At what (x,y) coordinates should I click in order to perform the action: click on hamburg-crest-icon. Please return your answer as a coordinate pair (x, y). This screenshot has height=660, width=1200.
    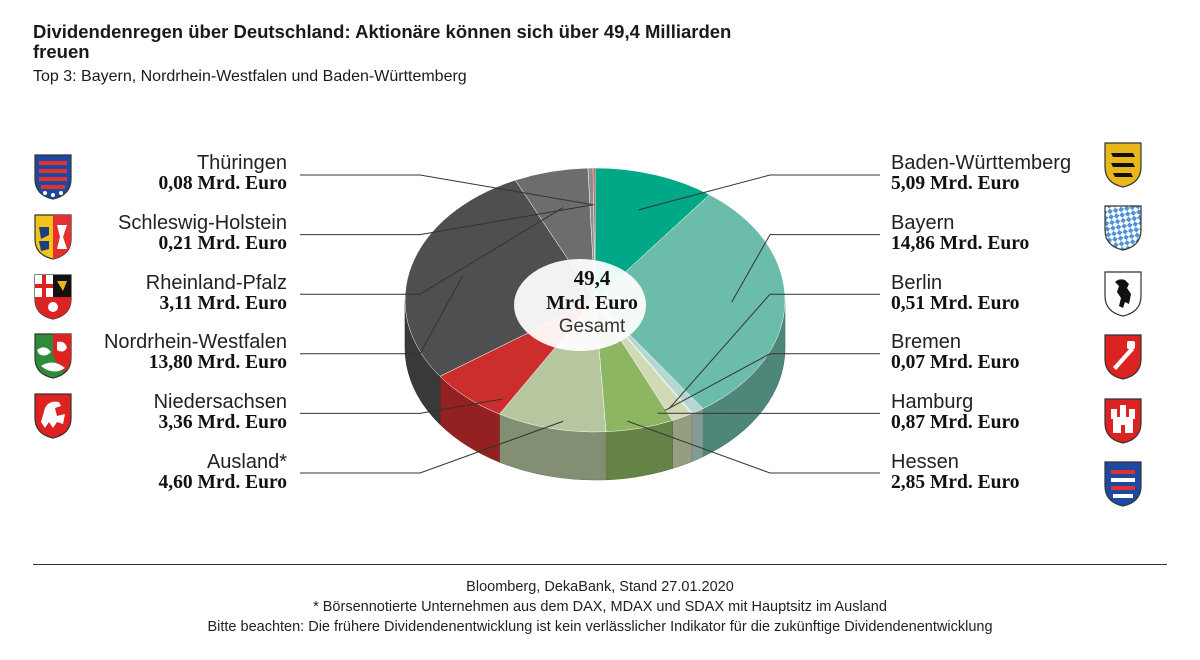
    Looking at the image, I should click on (1123, 421).